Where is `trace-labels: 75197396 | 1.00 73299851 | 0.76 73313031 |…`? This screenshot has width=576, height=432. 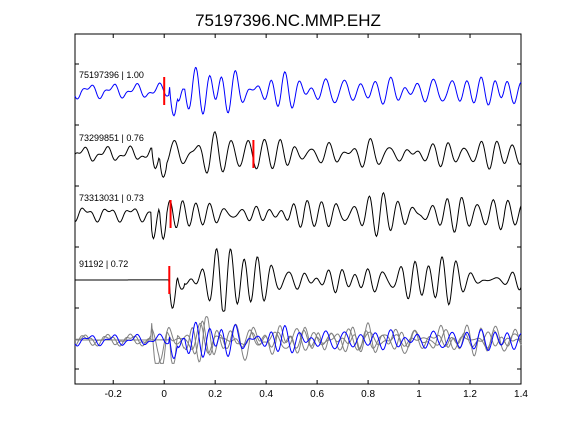
trace-labels: 75197396 | 1.00 73299851 | 0.76 73313031 |… is located at coordinates (111, 169).